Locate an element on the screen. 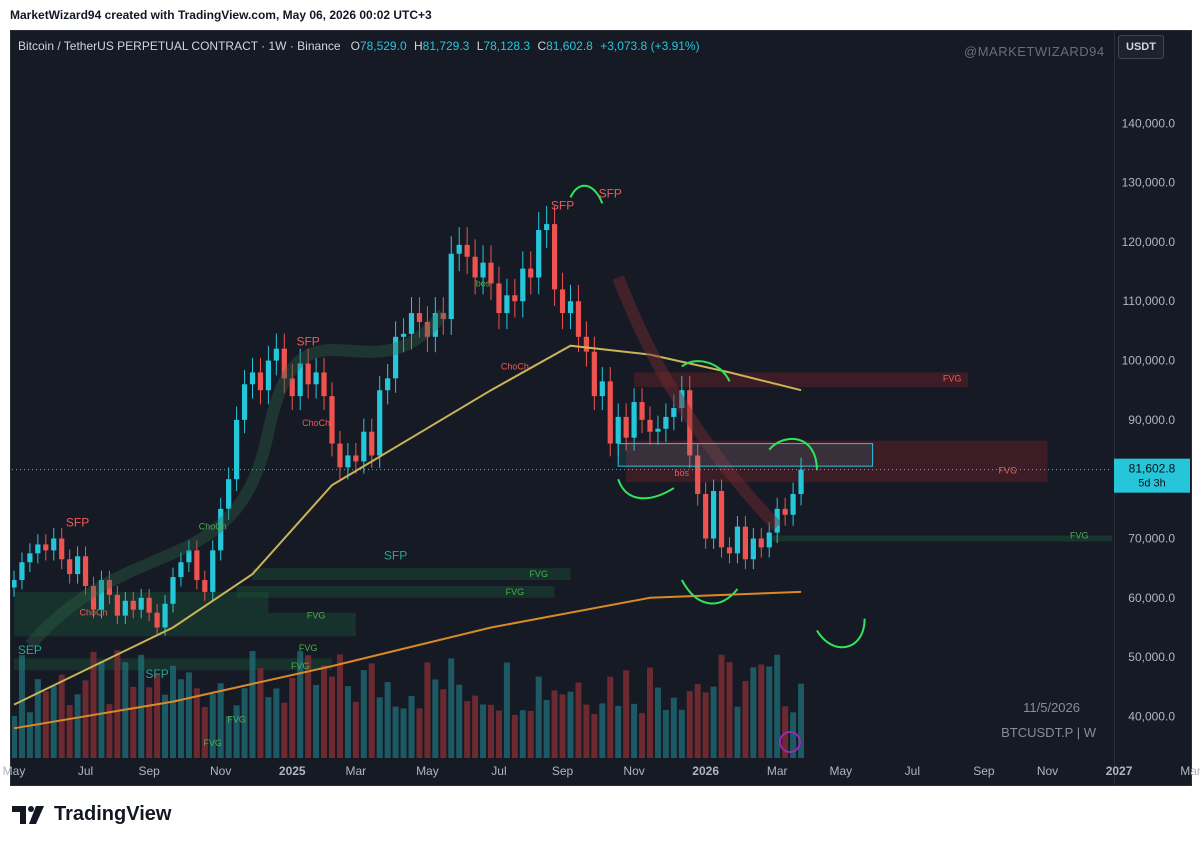  x-tick-label: Nov is located at coordinates (633, 771).